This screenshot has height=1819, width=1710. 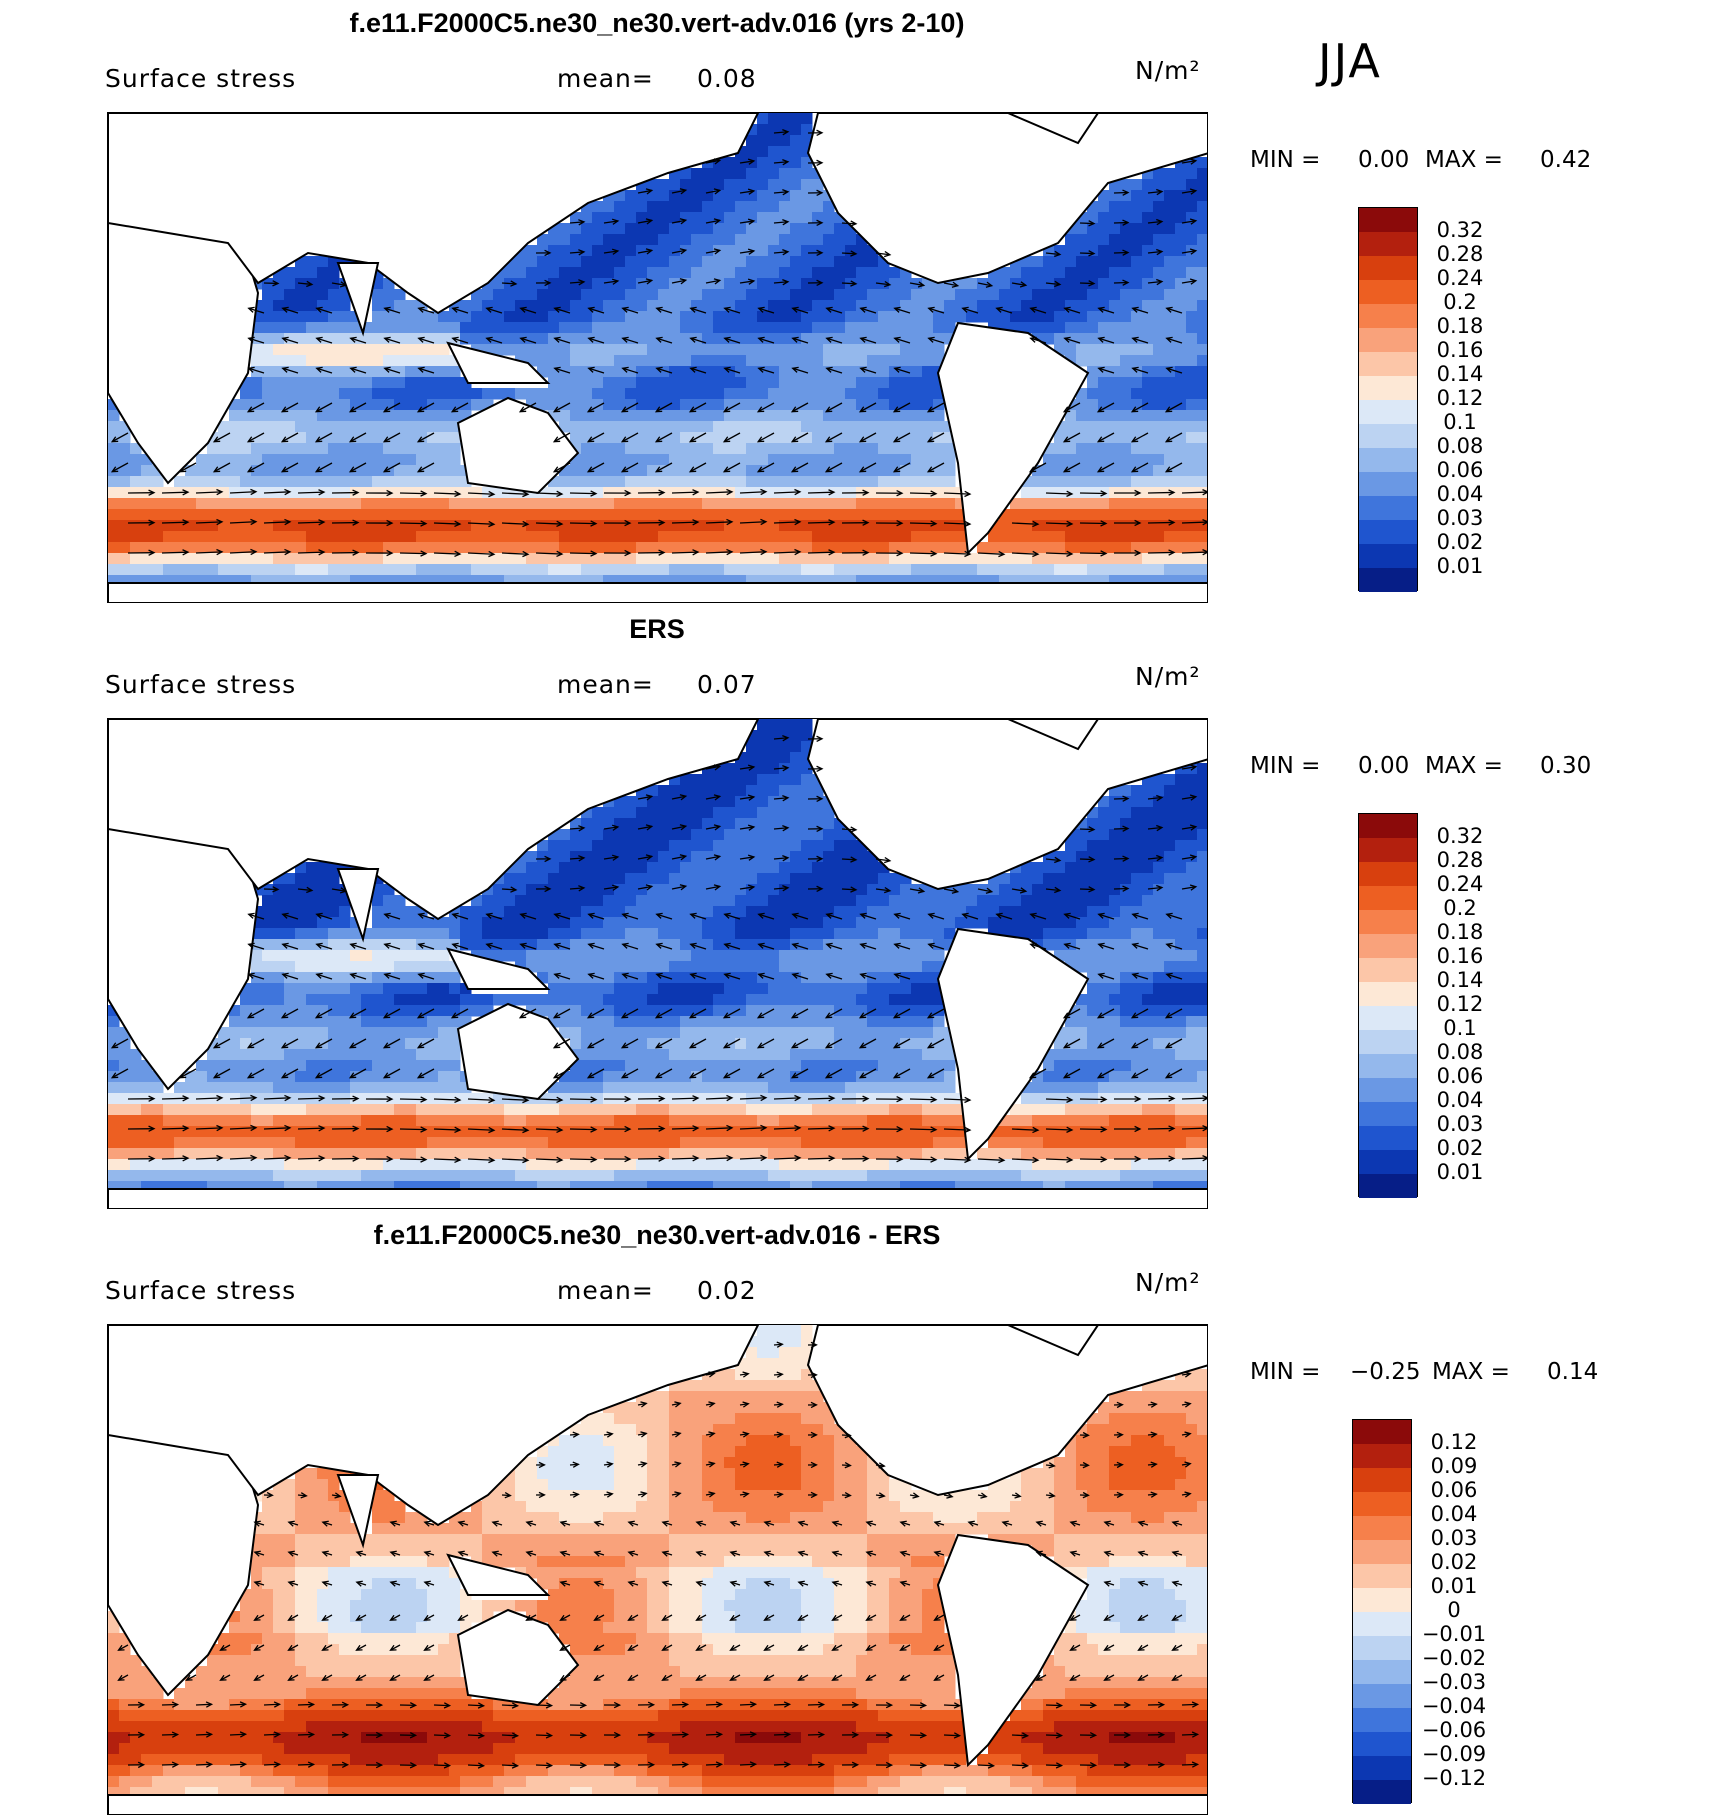 I want to click on colorbar-tick-label: 0.08, so click(x=1460, y=1052).